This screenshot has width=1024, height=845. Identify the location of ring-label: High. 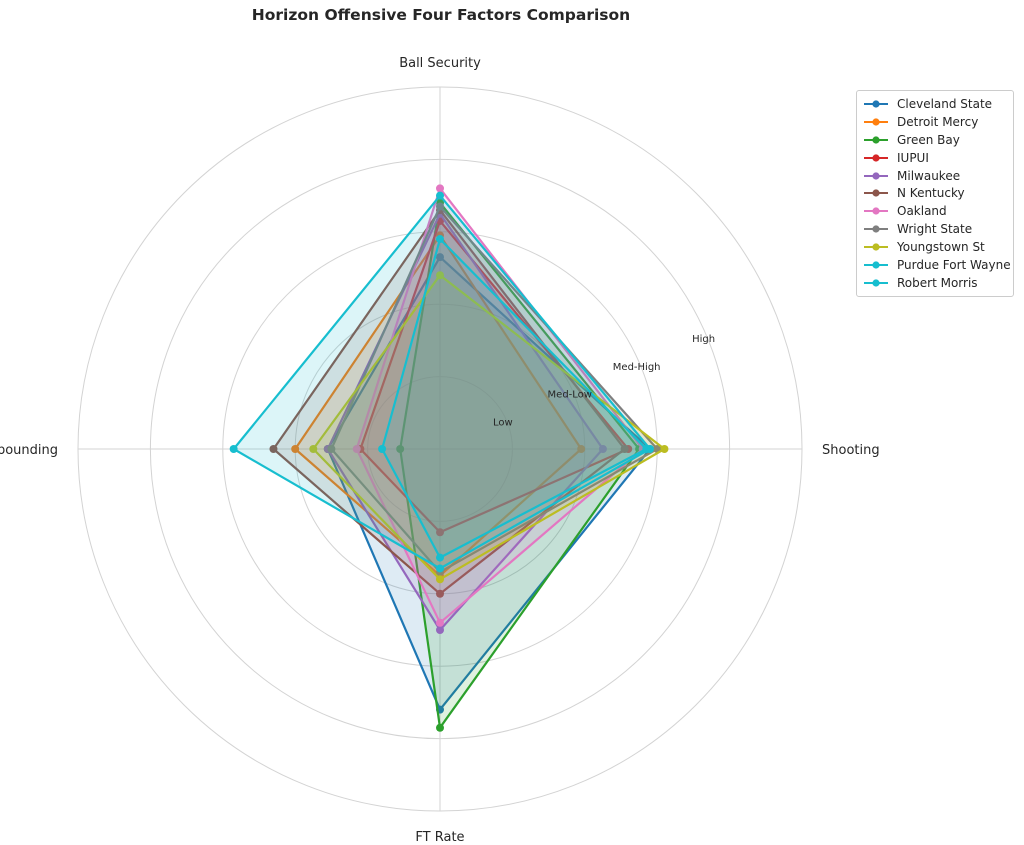
(703, 339).